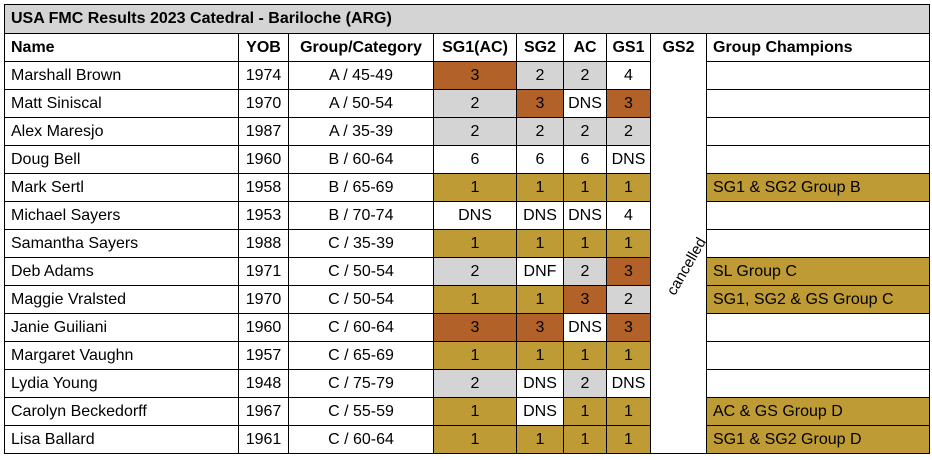  I want to click on cell-sg2: 6, so click(540, 159).